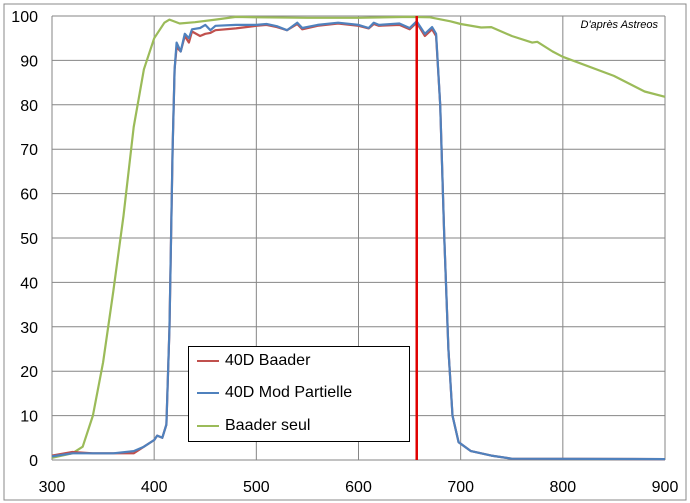 The image size is (690, 503). I want to click on legend-item-40d-baader: 40D Baader, so click(253, 361).